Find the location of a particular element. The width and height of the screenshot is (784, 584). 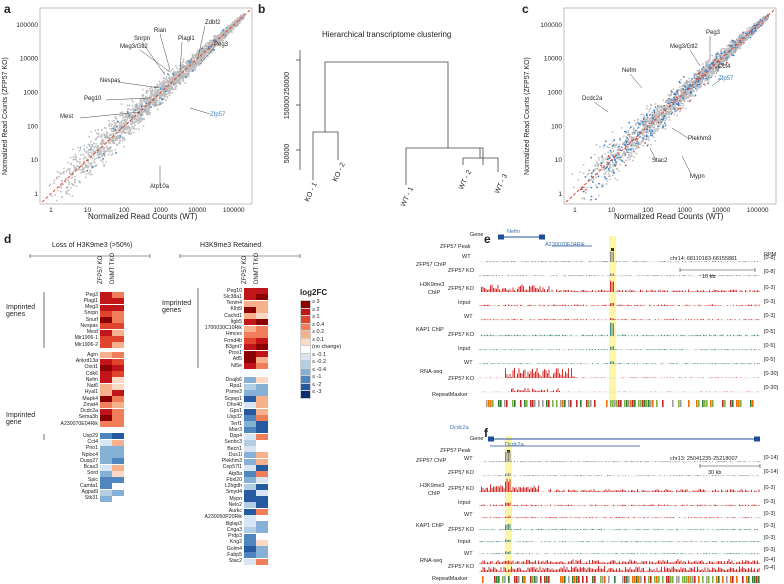

gene-label: Nespas is located at coordinates (110, 81).